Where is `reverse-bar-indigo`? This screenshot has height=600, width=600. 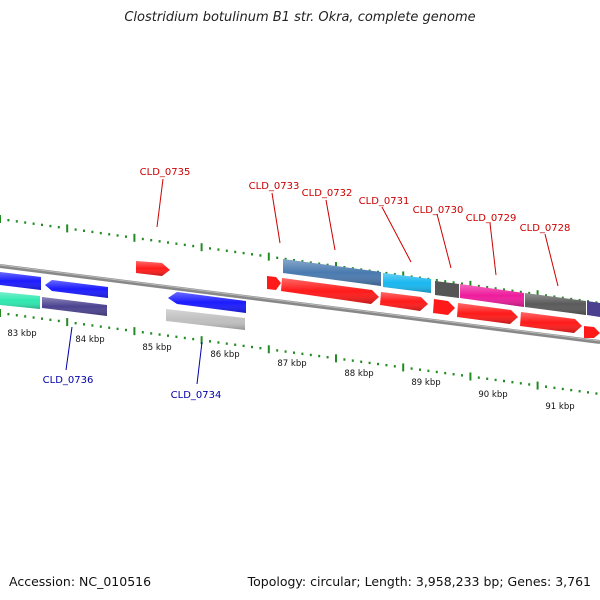 reverse-bar-indigo is located at coordinates (74, 306).